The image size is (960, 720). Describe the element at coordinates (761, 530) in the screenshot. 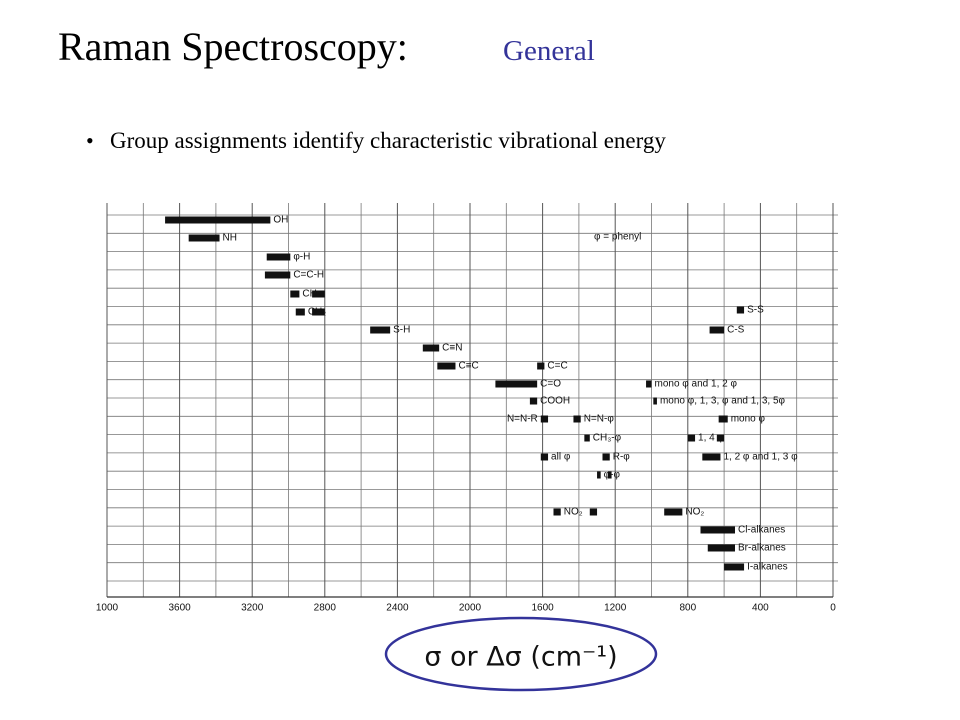

I see `range-label: Cl-alkanes` at that location.